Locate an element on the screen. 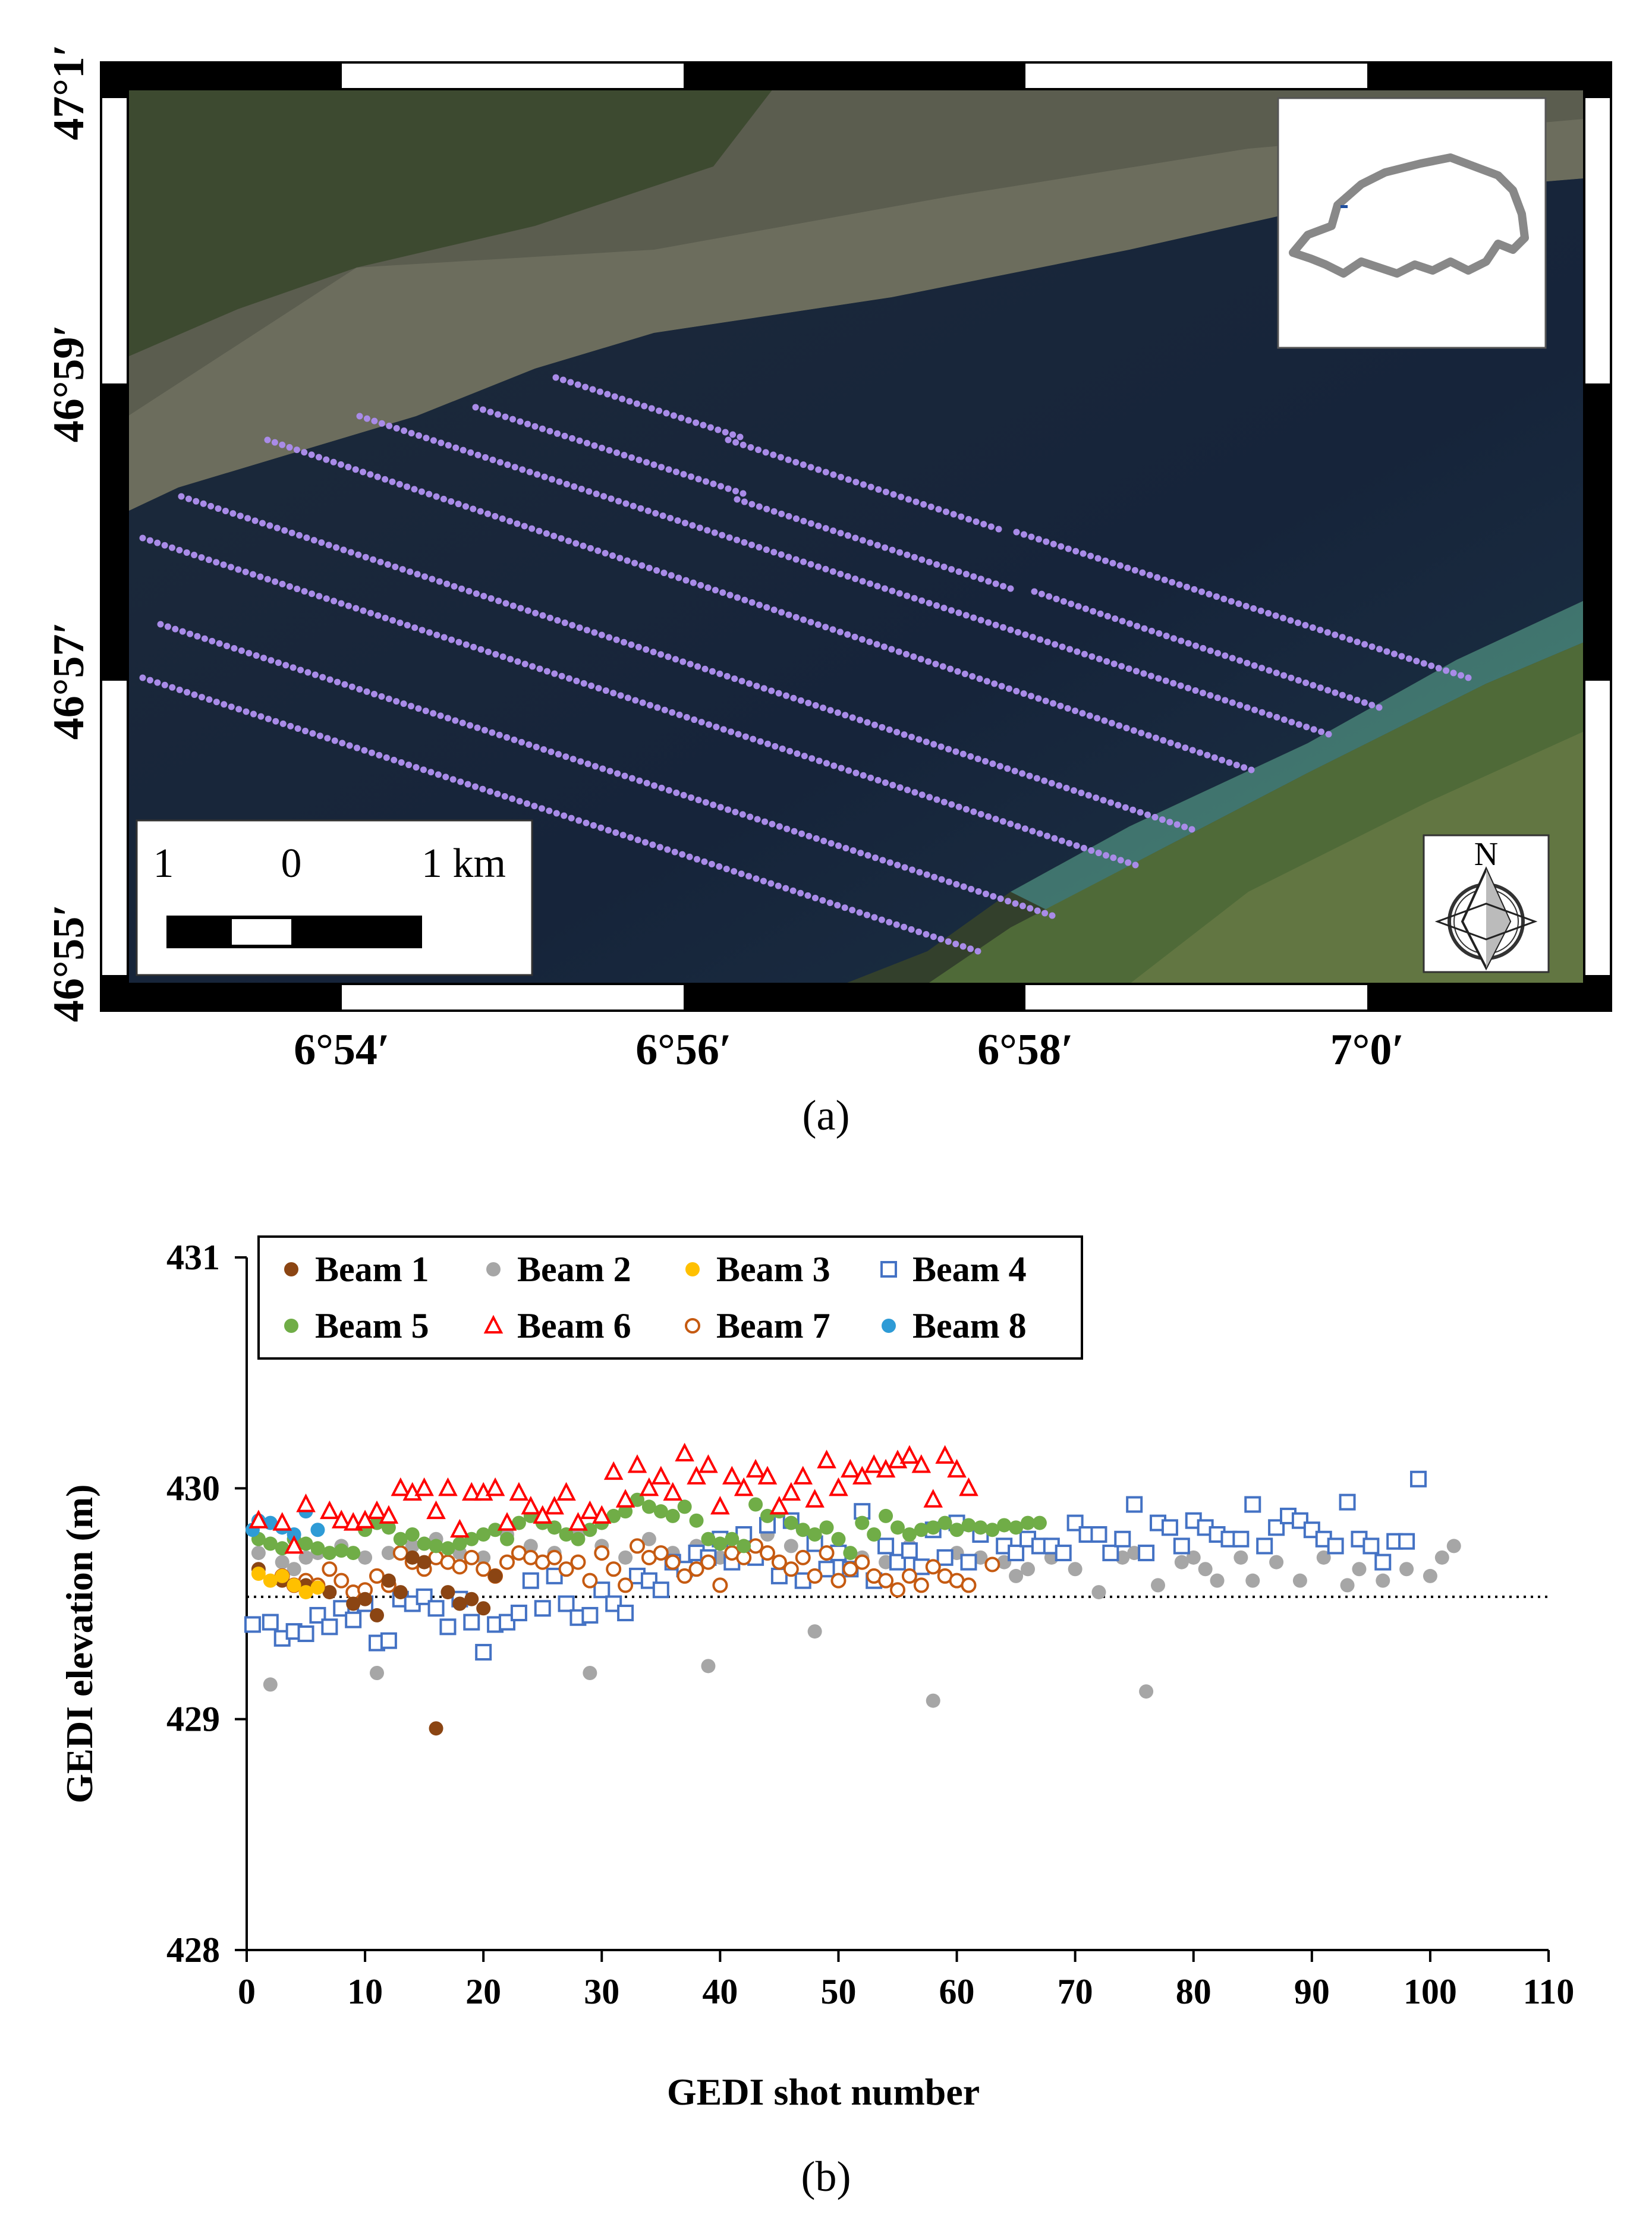 This screenshot has height=2236, width=1652. data-points is located at coordinates (852, 1589).